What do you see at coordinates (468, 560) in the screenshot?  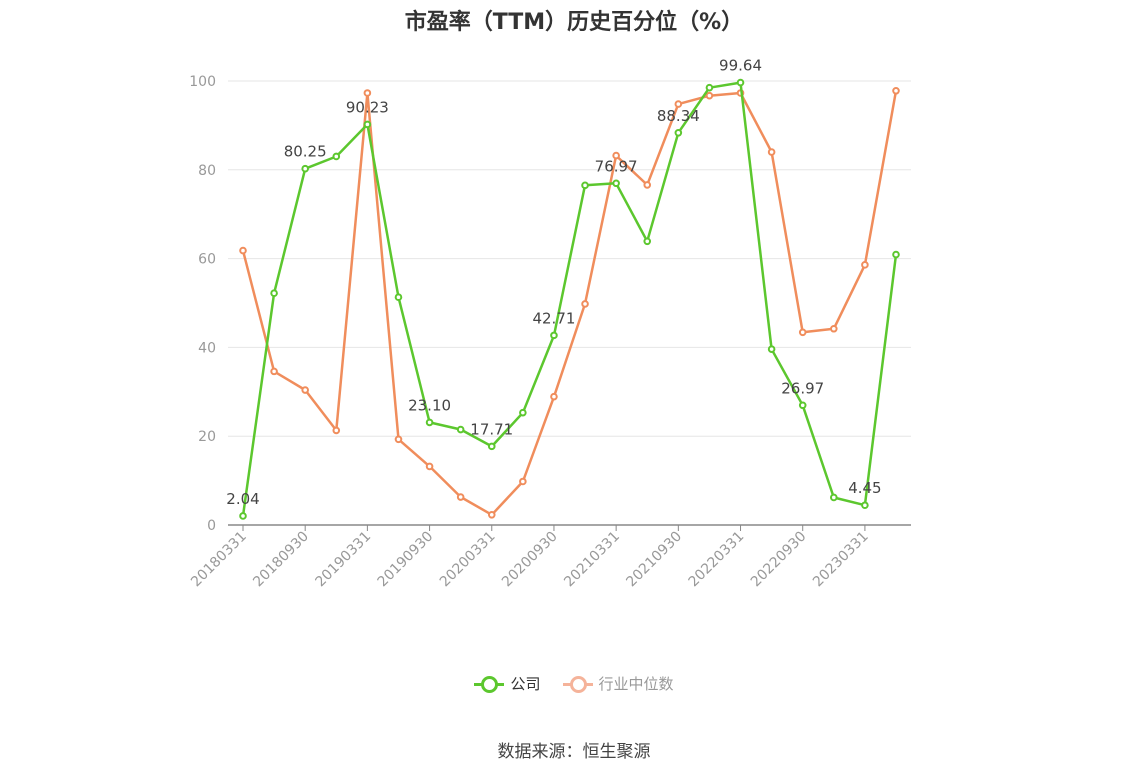 I see `x-tick-label: 20200331` at bounding box center [468, 560].